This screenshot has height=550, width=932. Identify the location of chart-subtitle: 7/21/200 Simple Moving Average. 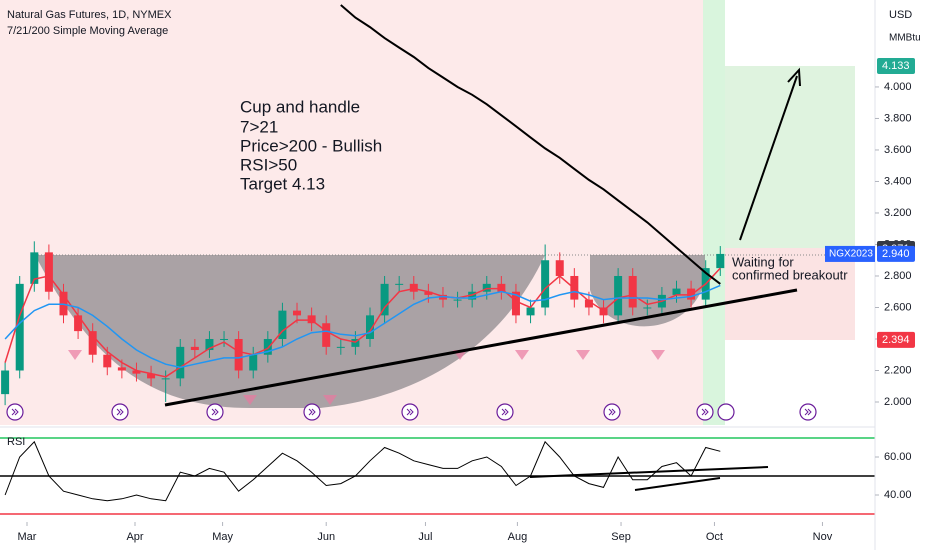
(87, 31).